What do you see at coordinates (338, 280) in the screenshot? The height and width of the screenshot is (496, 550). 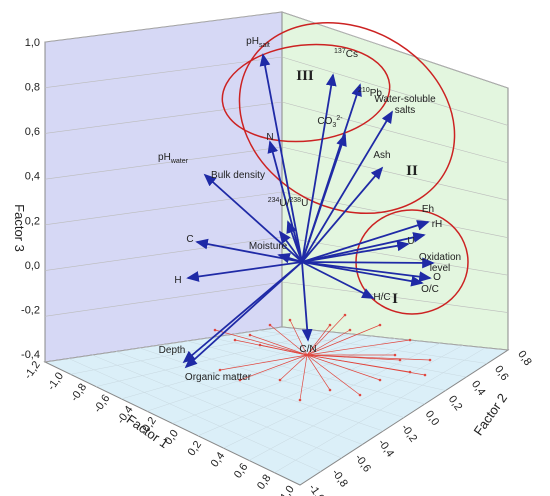 I see `vector-h-c` at bounding box center [338, 280].